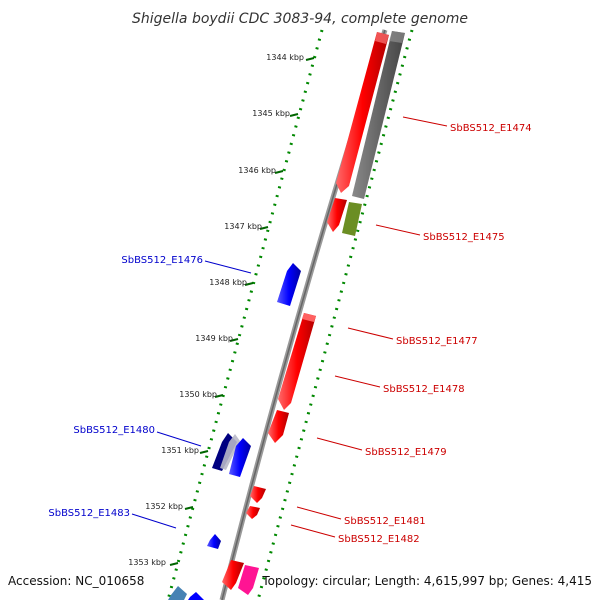 Image resolution: width=600 pixels, height=600 pixels. Describe the element at coordinates (233, 575) in the screenshot. I see `gene-arrow-bottom-red` at that location.